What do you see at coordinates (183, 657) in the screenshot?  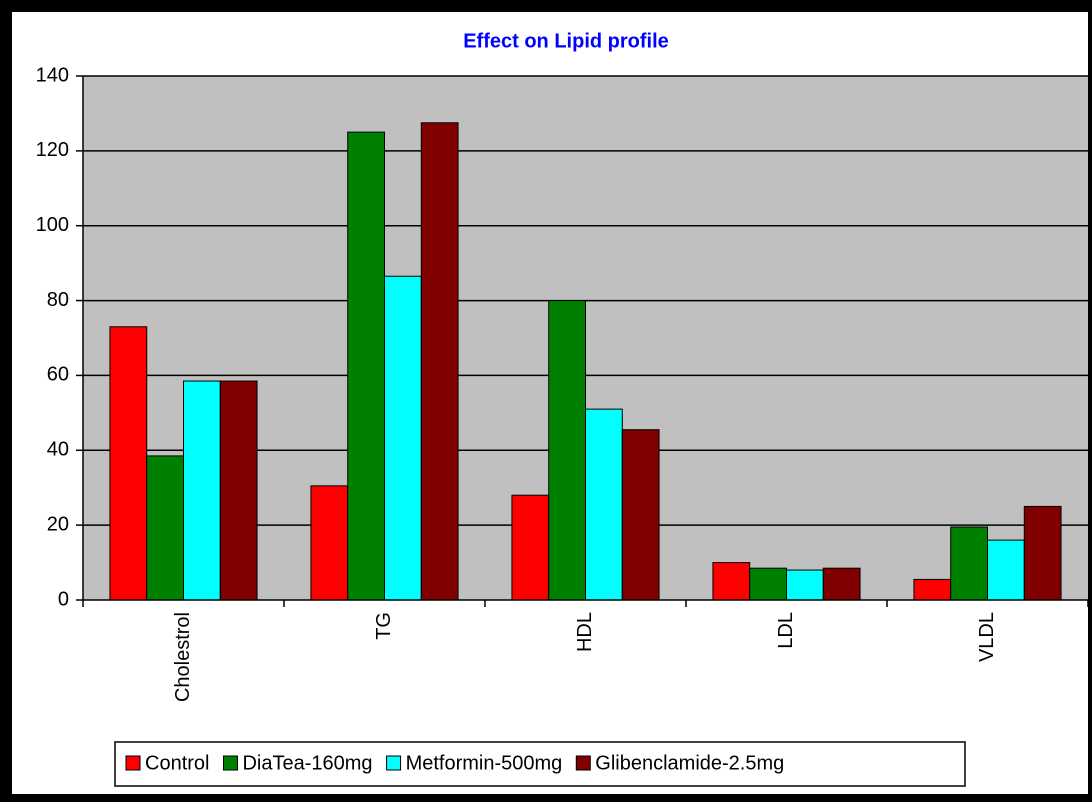 I see `x-tick-label: Cholestrol` at bounding box center [183, 657].